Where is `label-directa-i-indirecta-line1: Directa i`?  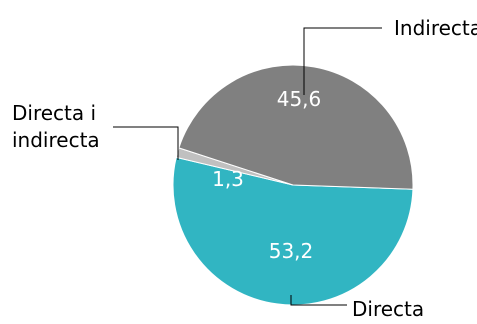 label-directa-i-indirecta-line1: Directa i is located at coordinates (54, 113).